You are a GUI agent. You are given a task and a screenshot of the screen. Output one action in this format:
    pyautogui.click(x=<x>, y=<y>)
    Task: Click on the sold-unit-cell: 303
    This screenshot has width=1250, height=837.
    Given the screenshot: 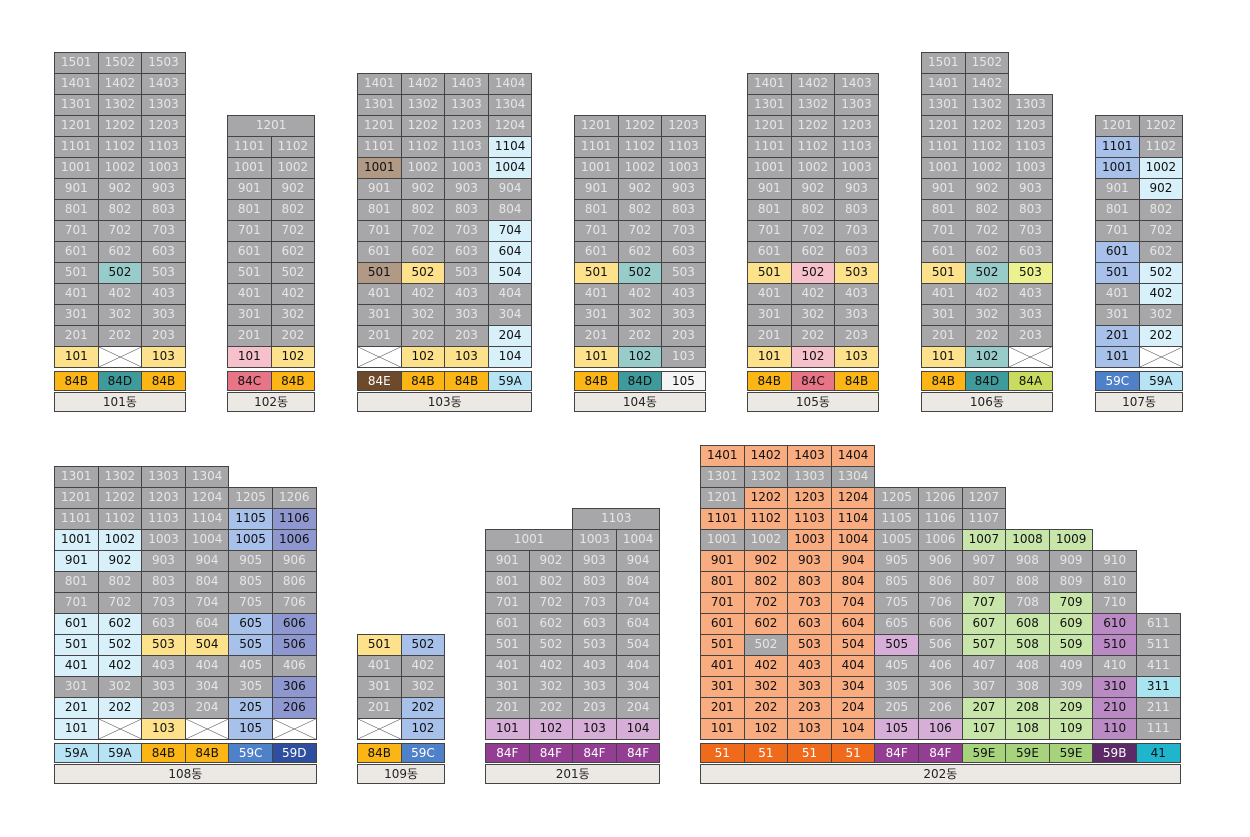 What is the action you would take?
    pyautogui.click(x=683, y=315)
    